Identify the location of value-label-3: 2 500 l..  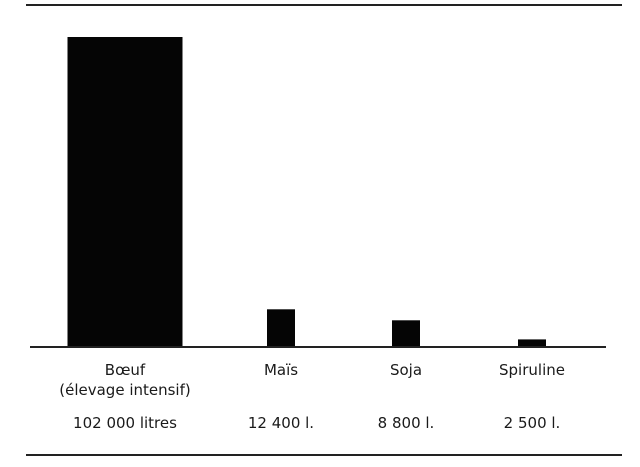
(532, 423).